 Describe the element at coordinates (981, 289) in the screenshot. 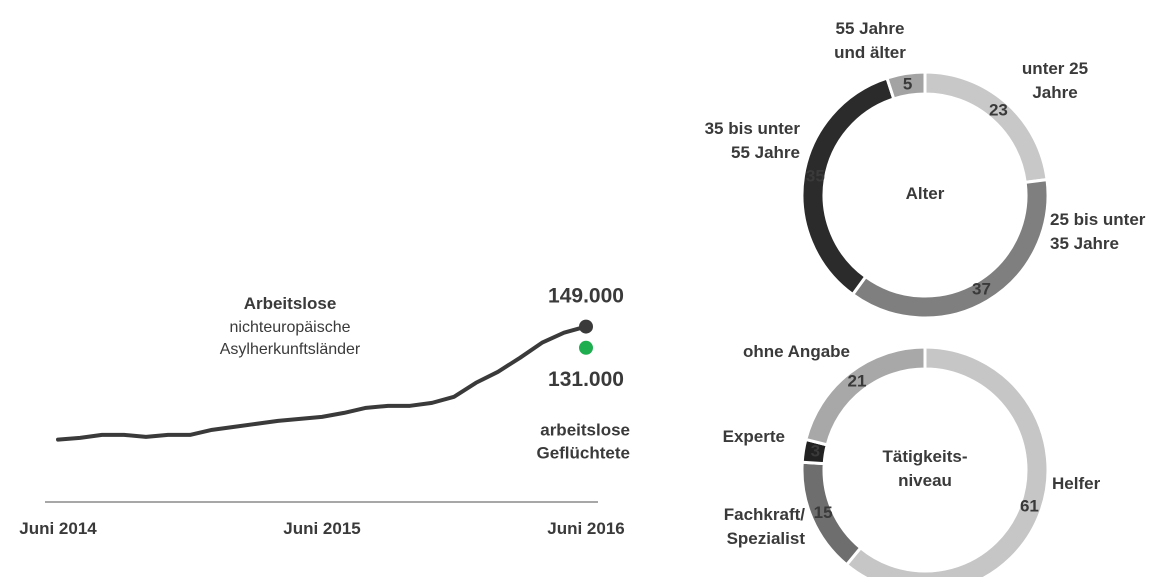

I see `value-label: 37` at that location.